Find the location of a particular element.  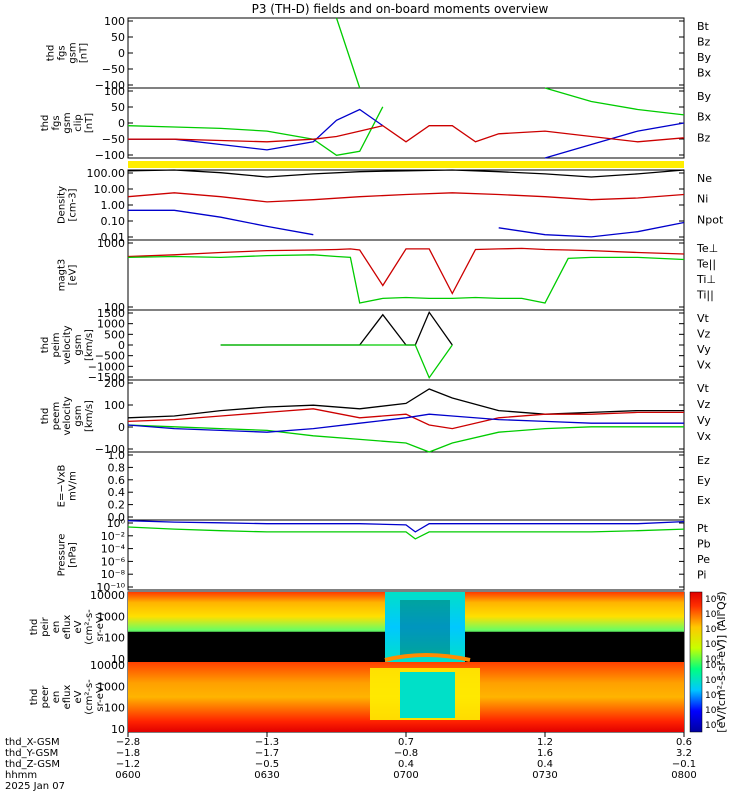

ytick-label-efield: 1.0 is located at coordinates (117, 455).